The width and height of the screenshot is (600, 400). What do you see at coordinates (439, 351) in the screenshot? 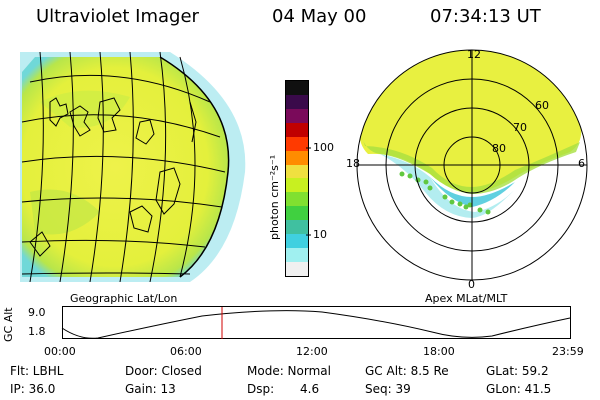
I see `time-tick-1800: 18:00` at bounding box center [439, 351].